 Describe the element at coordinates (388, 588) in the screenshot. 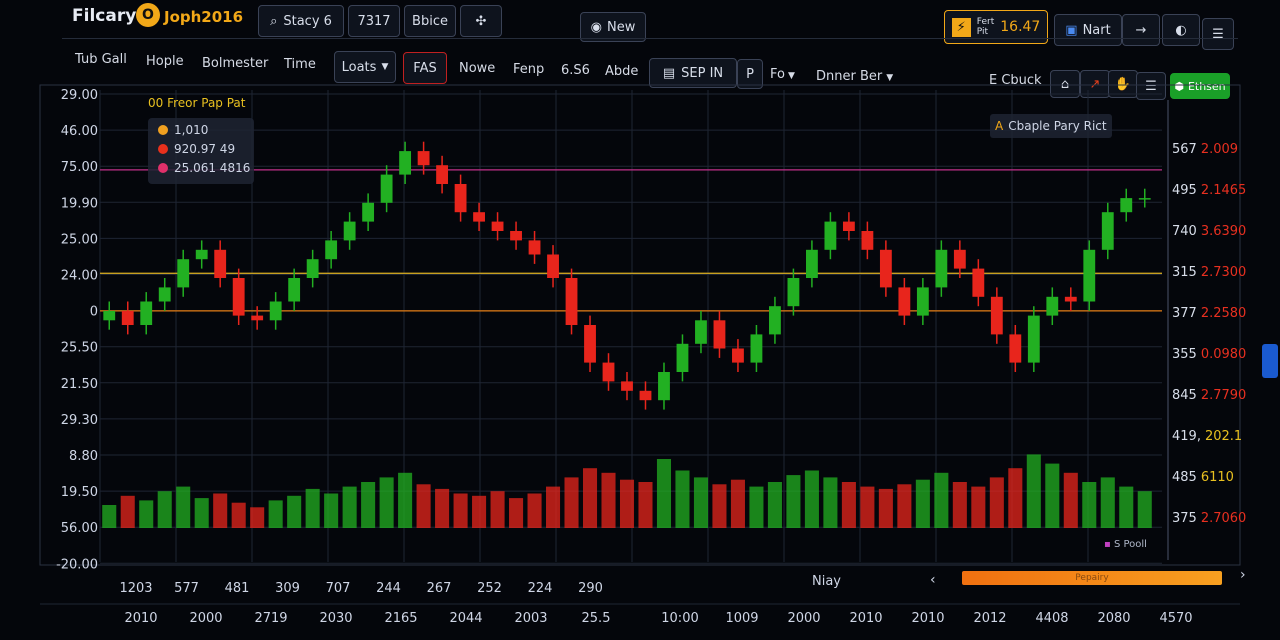

I see `x-label: 244` at that location.